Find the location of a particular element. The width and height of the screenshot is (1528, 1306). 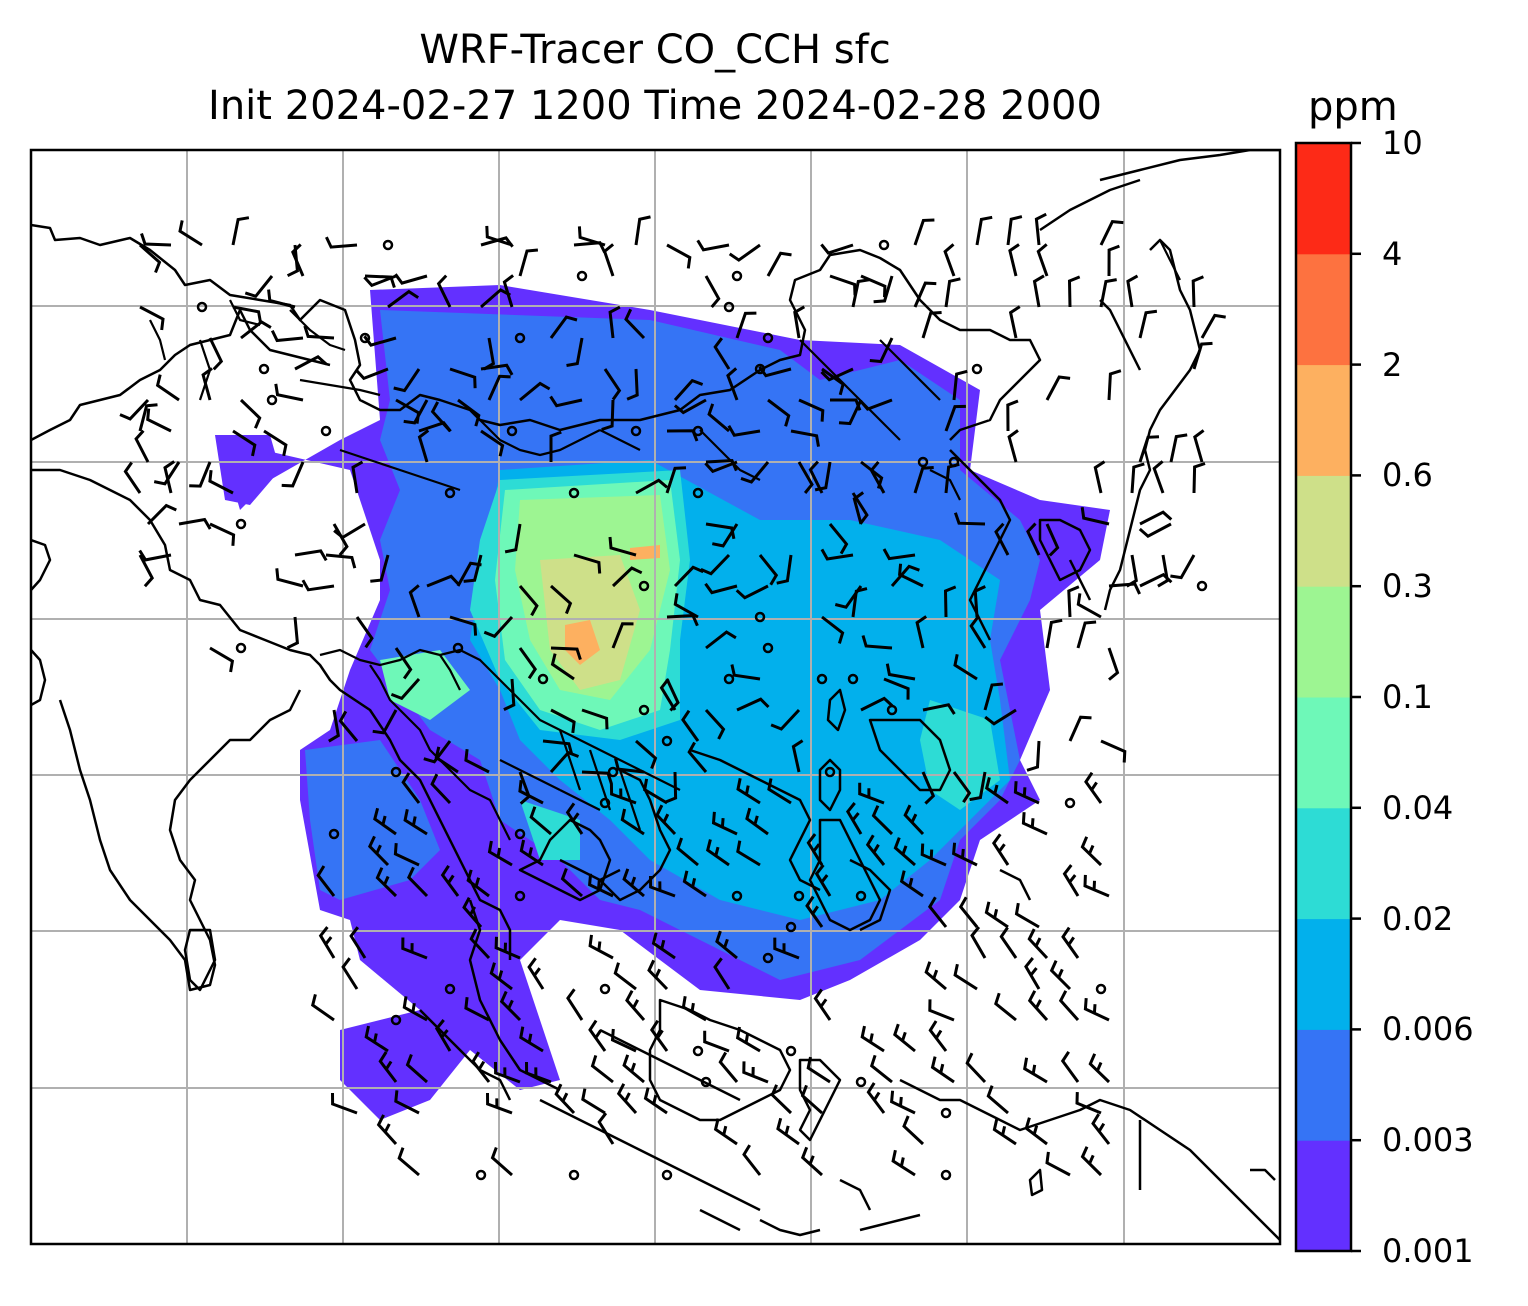

colorbar-tick-label: 0.6 is located at coordinates (1407, 475).